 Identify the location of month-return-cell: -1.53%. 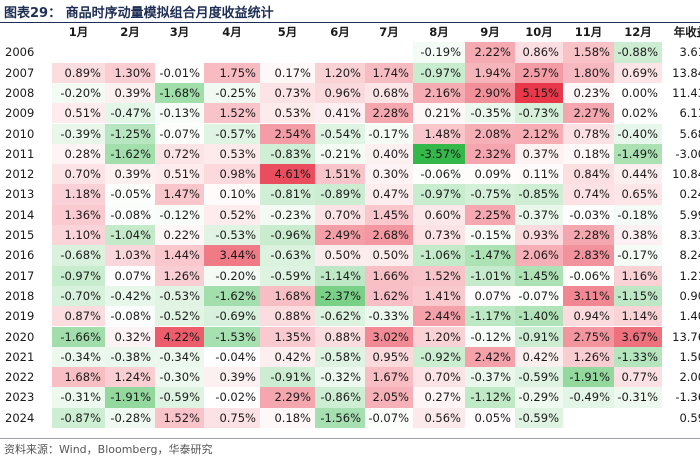
(232, 336).